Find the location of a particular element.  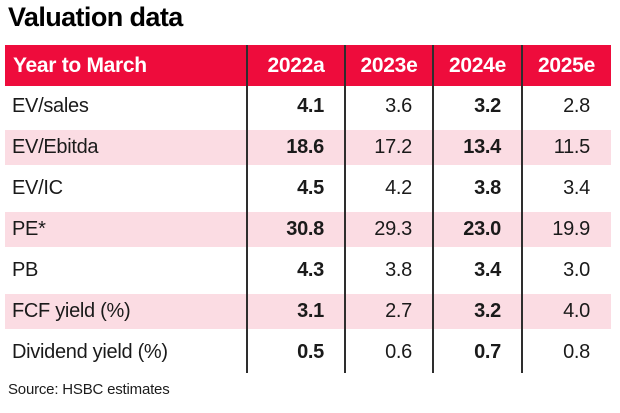

header-2024e: 2024e is located at coordinates (477, 65).